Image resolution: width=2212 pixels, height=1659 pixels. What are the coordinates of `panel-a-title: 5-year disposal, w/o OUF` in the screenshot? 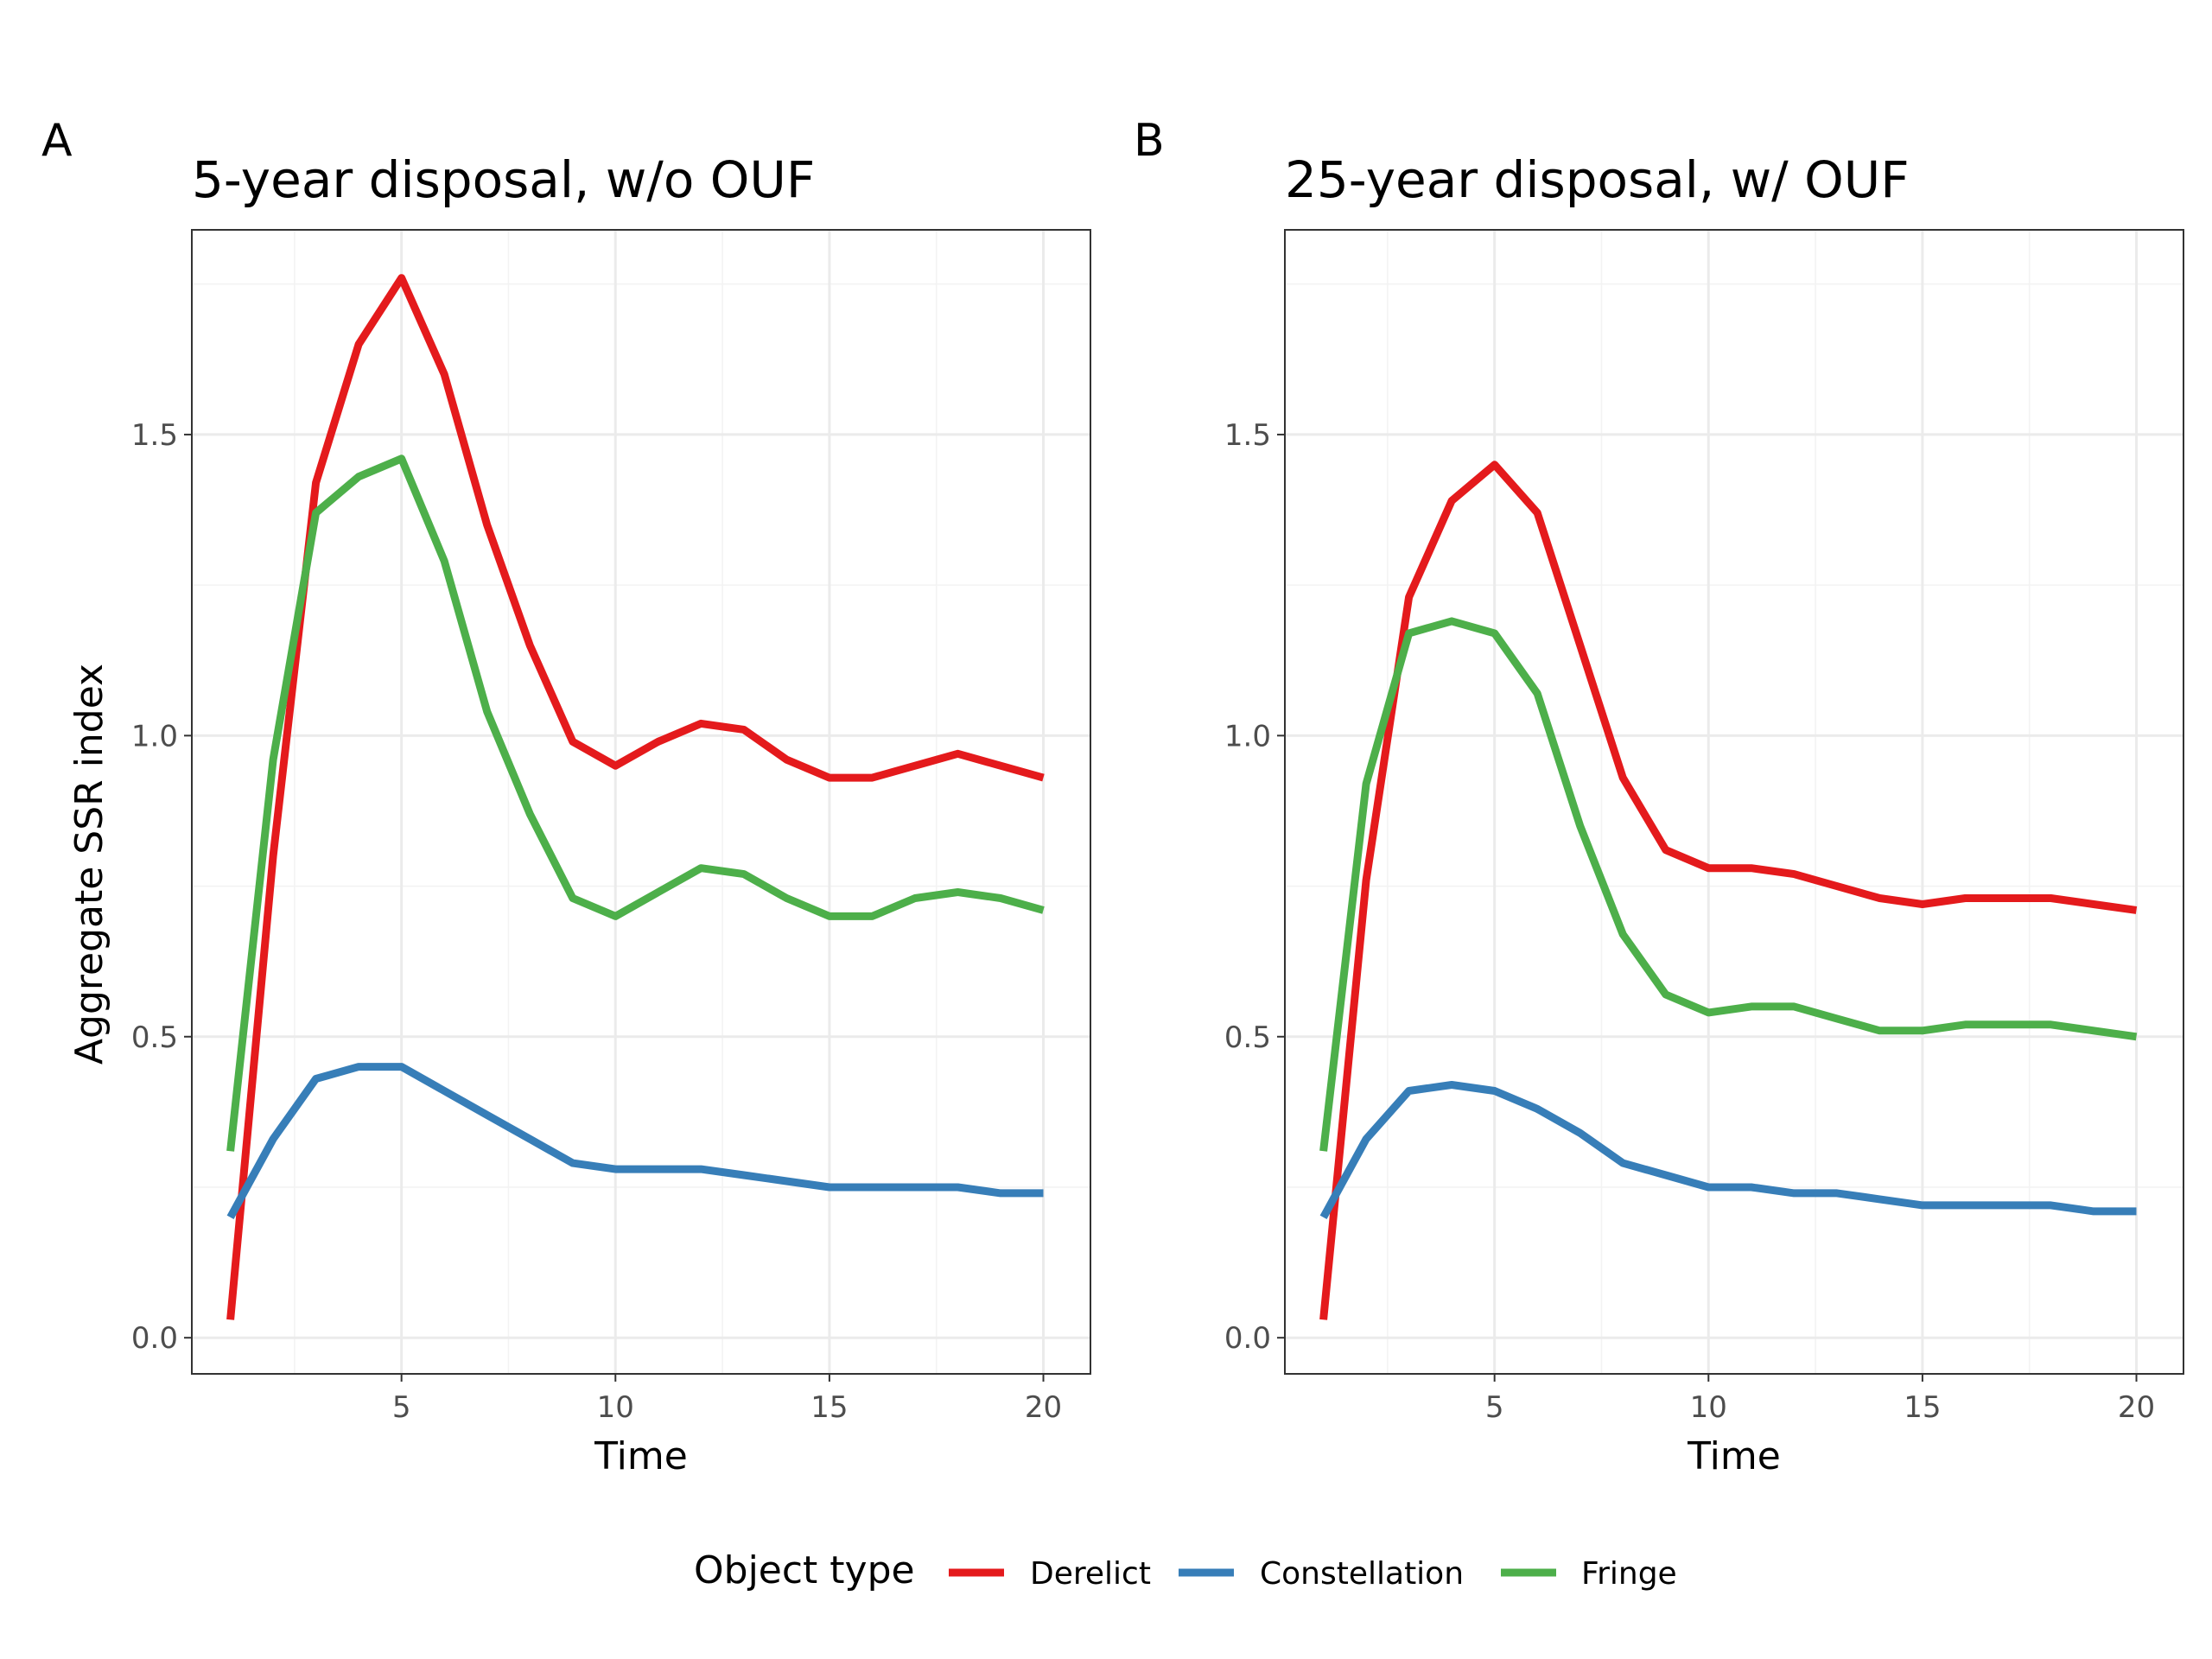 It's located at (504, 179).